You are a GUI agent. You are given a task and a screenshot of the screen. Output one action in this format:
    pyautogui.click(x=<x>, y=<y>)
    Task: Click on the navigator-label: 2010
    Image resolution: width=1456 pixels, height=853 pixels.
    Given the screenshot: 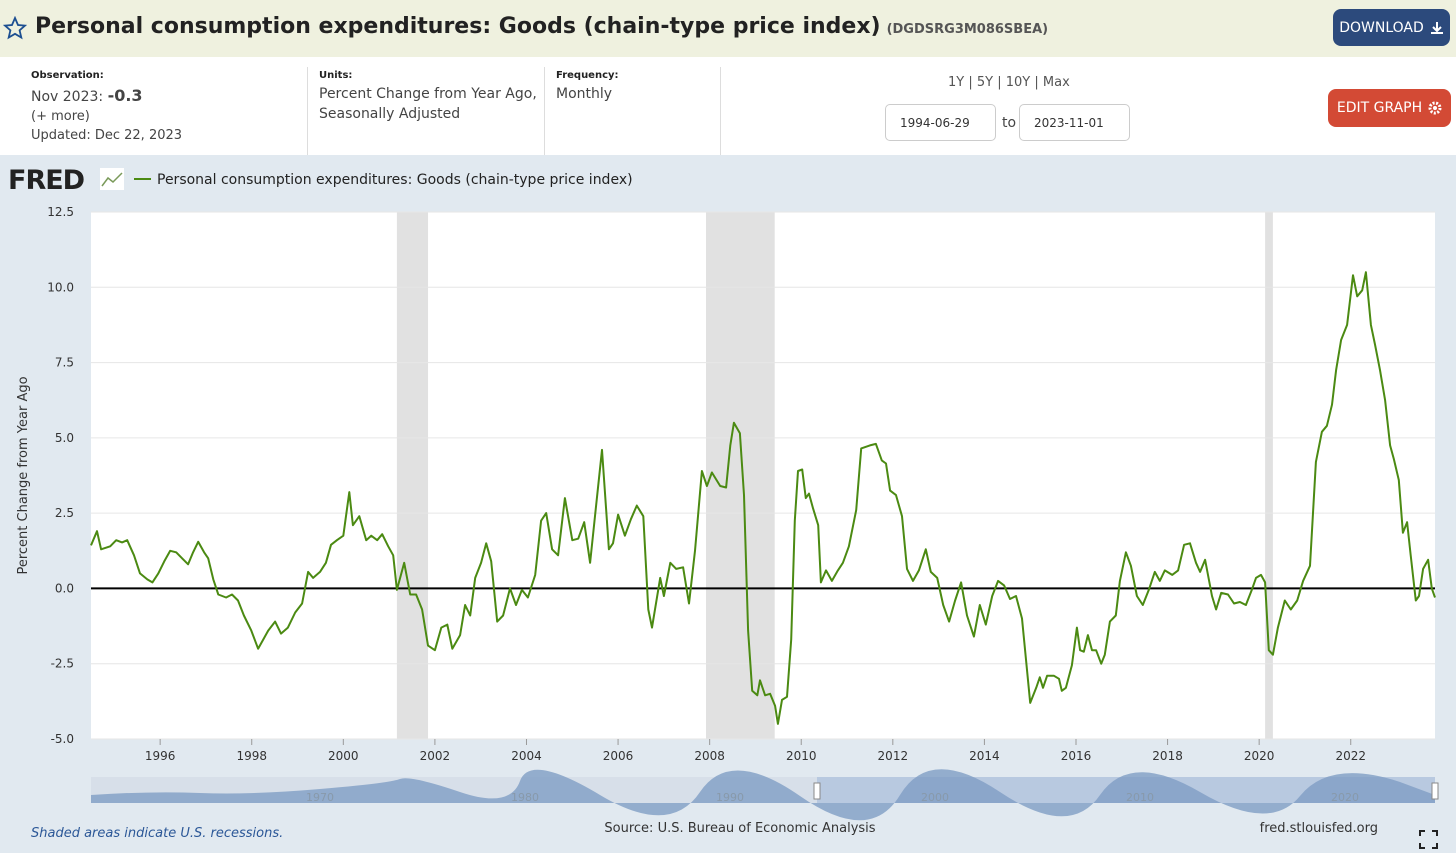 What is the action you would take?
    pyautogui.click(x=1140, y=797)
    